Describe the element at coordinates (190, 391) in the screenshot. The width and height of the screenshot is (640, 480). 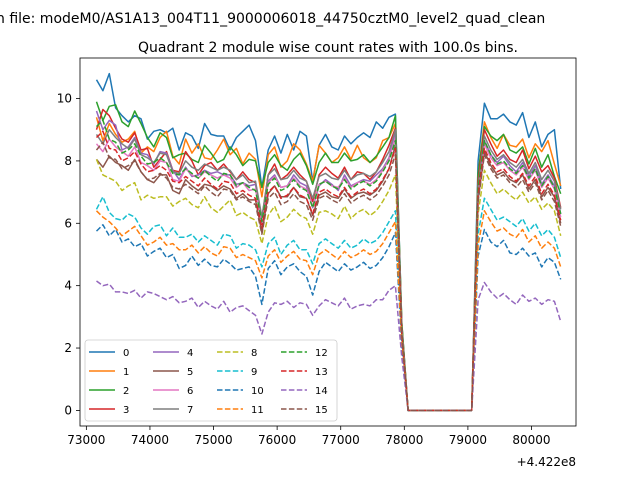
I see `legend-label-6: 6` at that location.